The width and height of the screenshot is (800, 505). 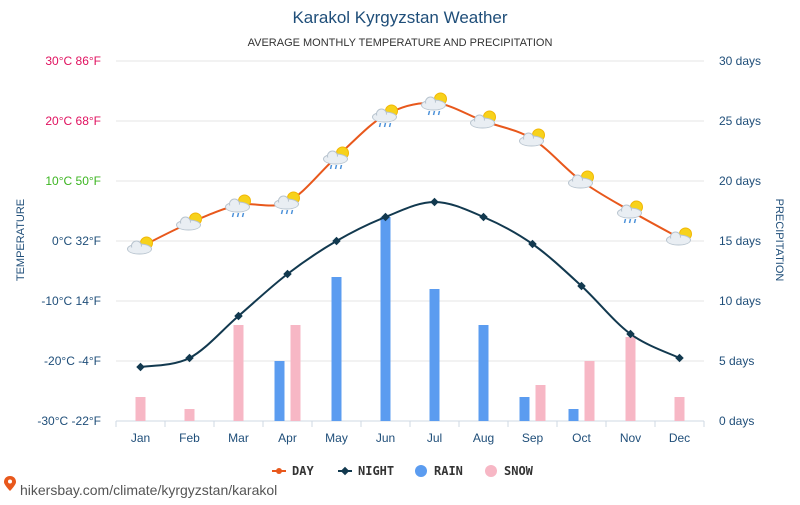 What do you see at coordinates (71, 301) in the screenshot?
I see `left-tick-label: -10°C 14°F` at bounding box center [71, 301].